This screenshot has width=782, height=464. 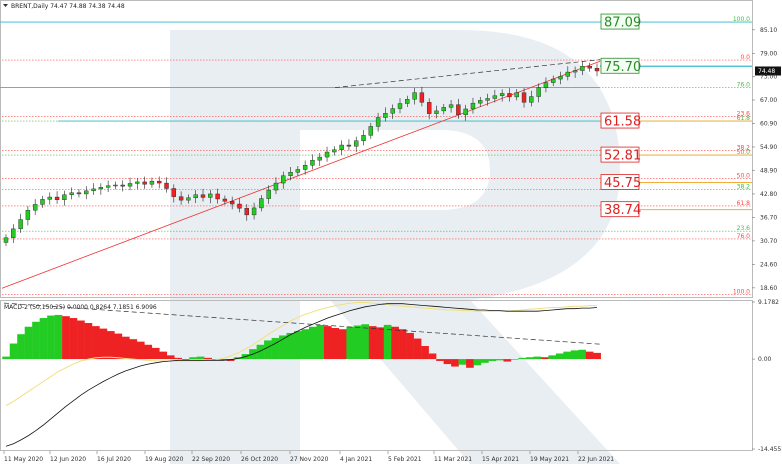 What do you see at coordinates (744, 147) in the screenshot?
I see `fibo-level-label: 38.2` at bounding box center [744, 147].